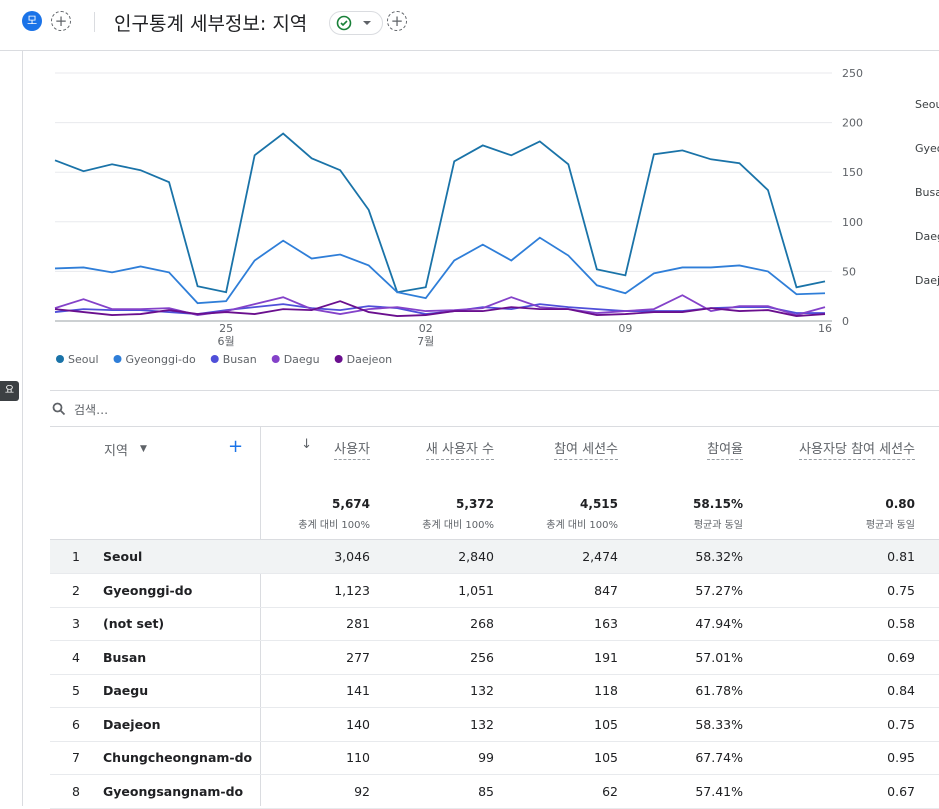  I want to click on metric: 0.58, so click(901, 623).